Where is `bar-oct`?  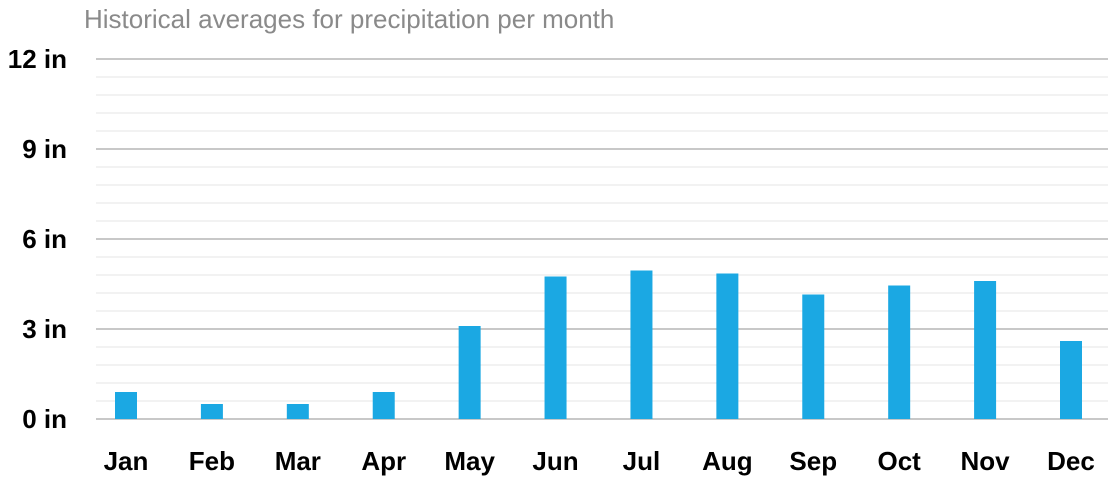
bar-oct is located at coordinates (899, 352).